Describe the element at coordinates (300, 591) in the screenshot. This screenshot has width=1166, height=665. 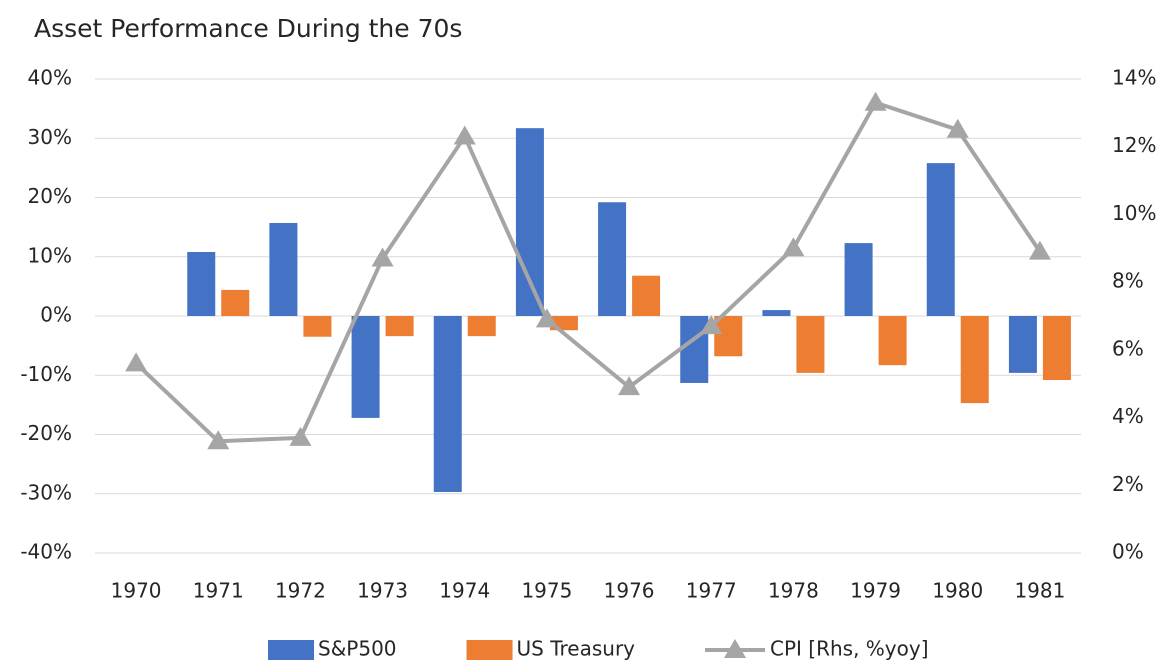
I see `x-tick-label: 1972` at that location.